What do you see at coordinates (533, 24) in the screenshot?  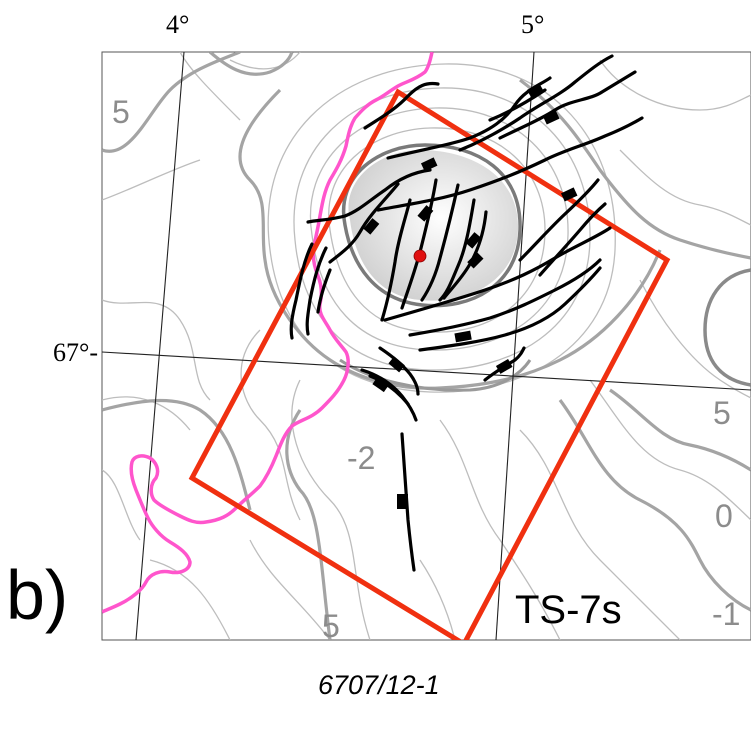 I see `longitude-label-5: 5°` at bounding box center [533, 24].